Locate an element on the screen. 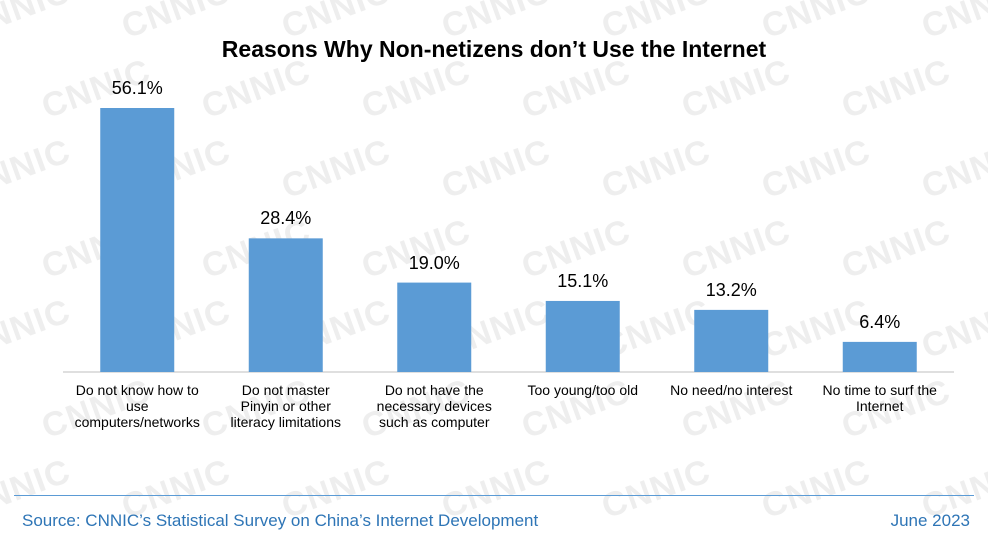 This screenshot has width=988, height=535. category-label-line: literacy limitations is located at coordinates (285, 422).